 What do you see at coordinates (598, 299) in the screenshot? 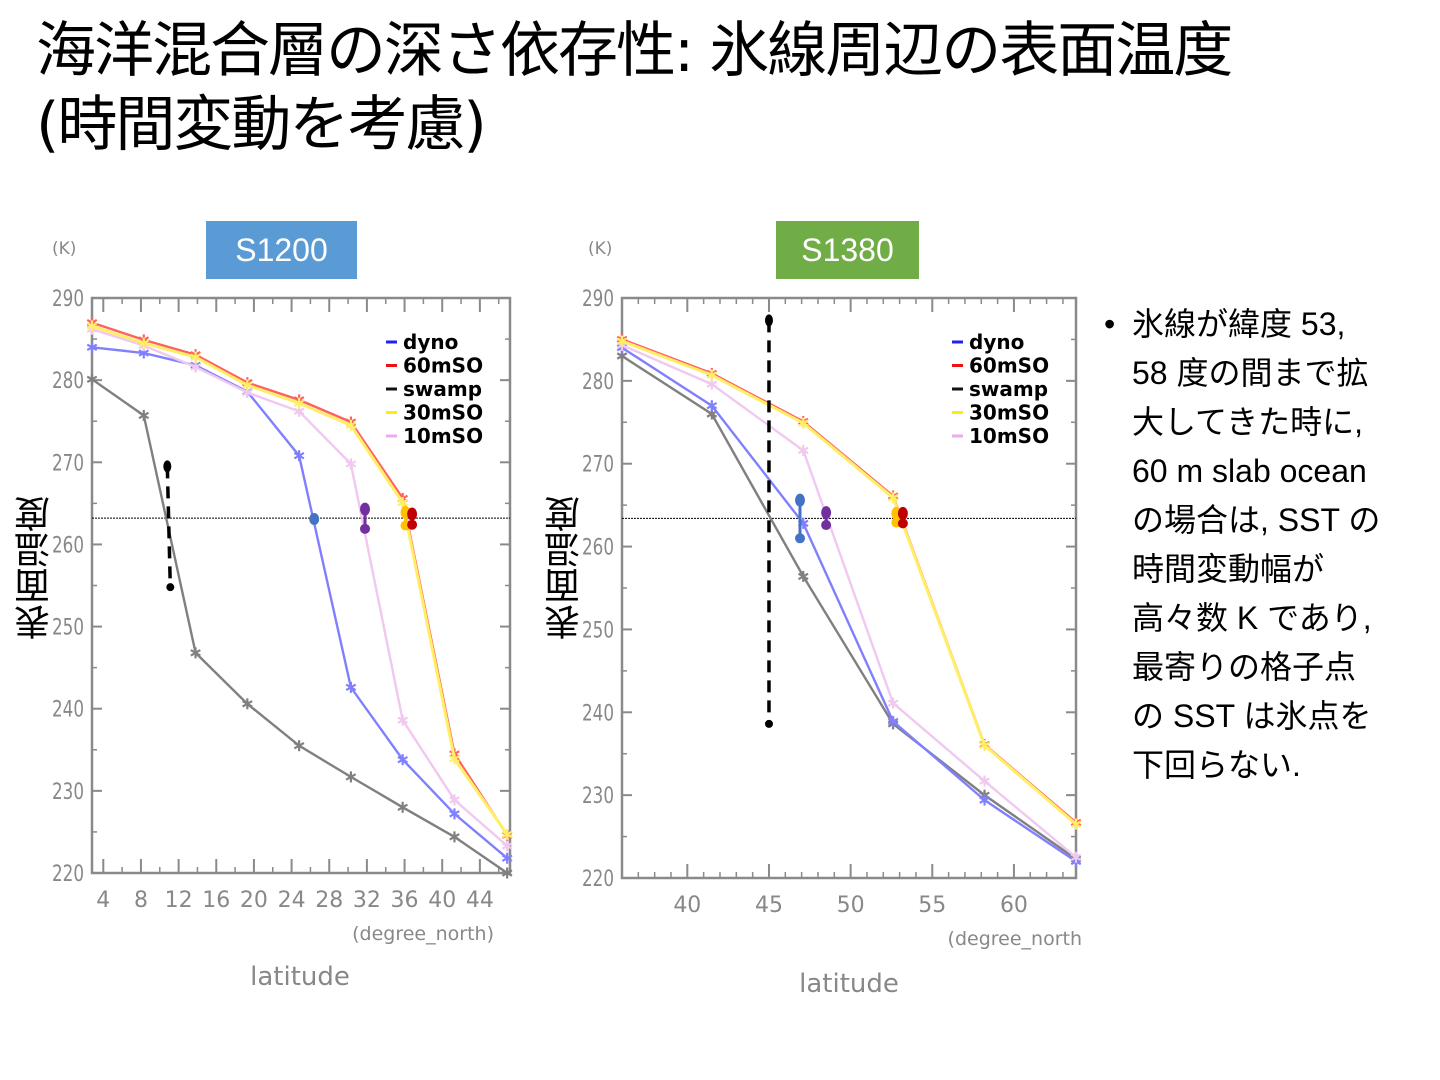
I see `y-tick-label: 290` at bounding box center [598, 299].